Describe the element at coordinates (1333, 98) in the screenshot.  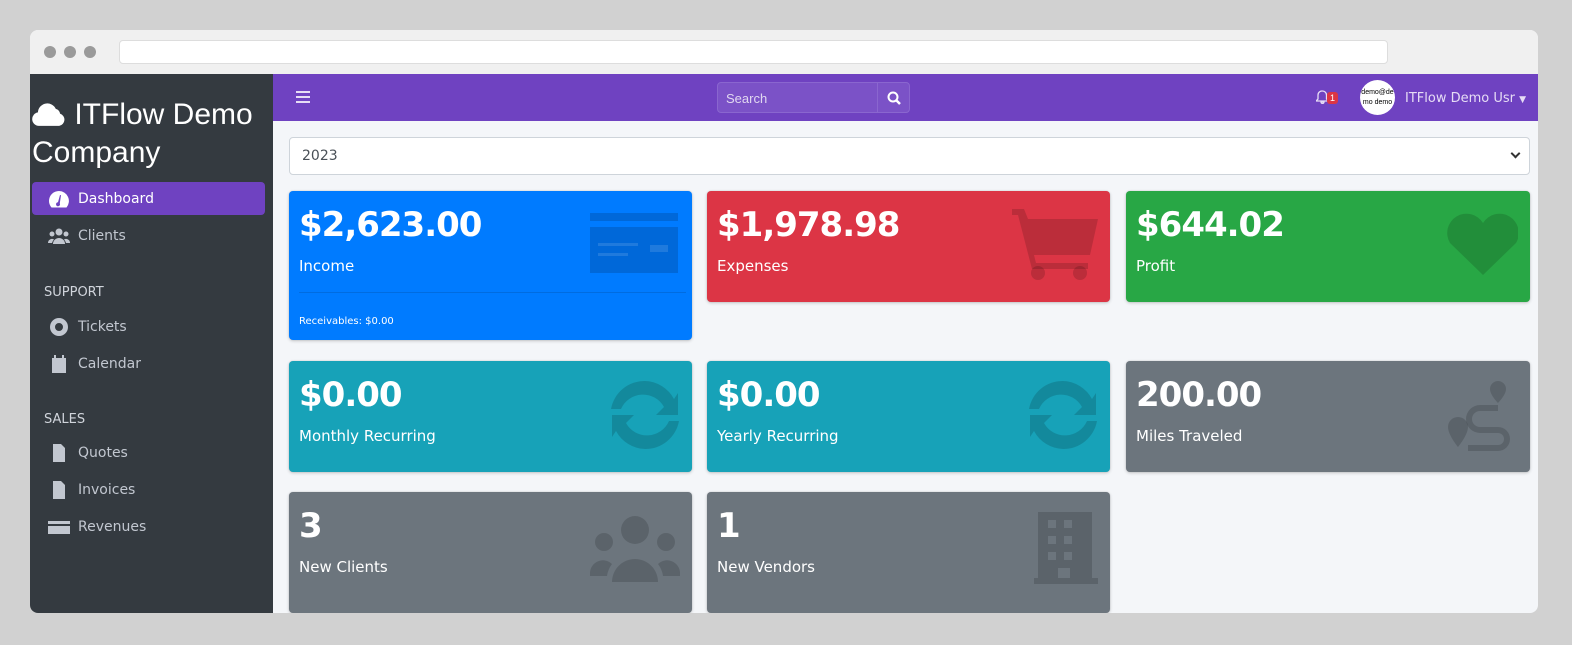
I see `notification-badge: 1` at that location.